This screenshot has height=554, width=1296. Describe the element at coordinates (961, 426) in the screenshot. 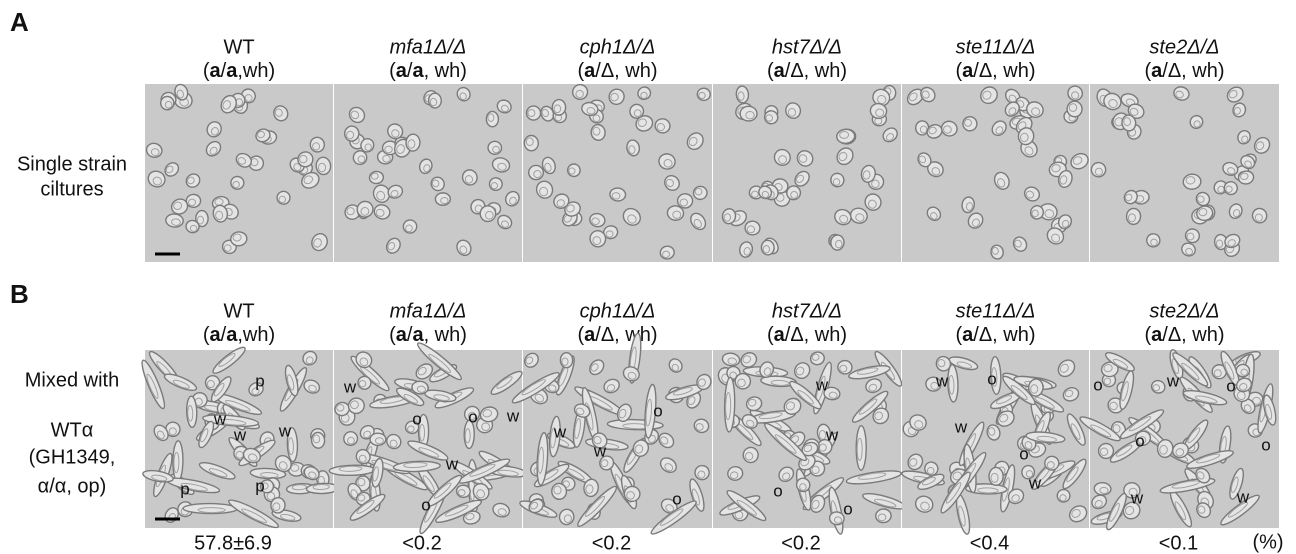

I see `cell-annotation: w` at that location.